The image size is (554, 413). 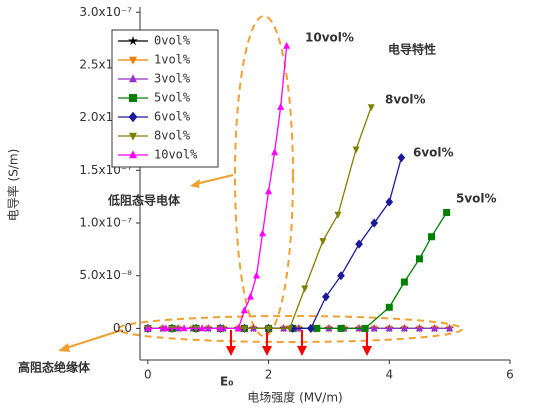 I want to click on annotation: 10vol%, so click(x=329, y=38).